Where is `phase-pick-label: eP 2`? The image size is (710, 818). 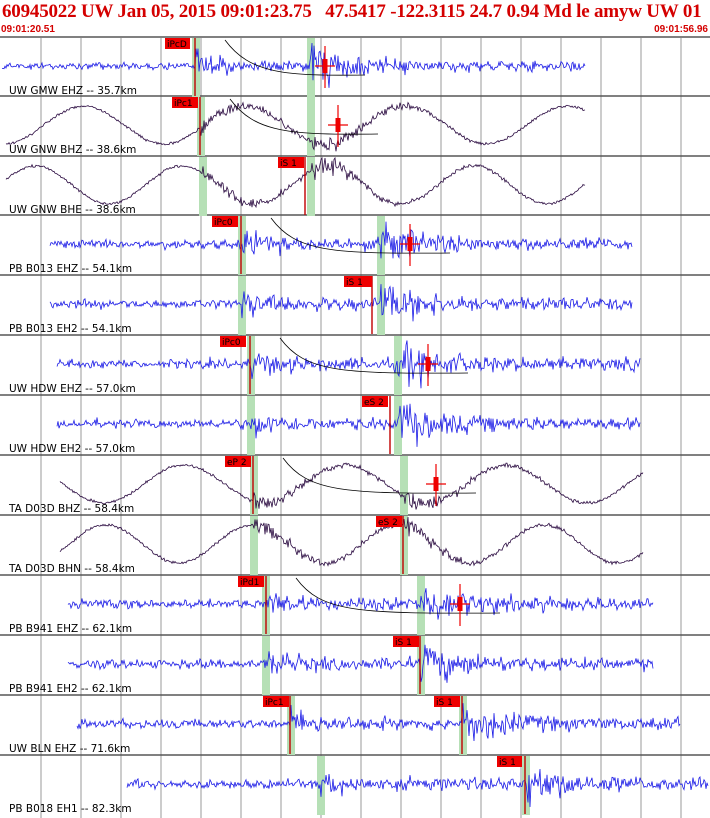
phase-pick-label: eP 2 is located at coordinates (237, 463).